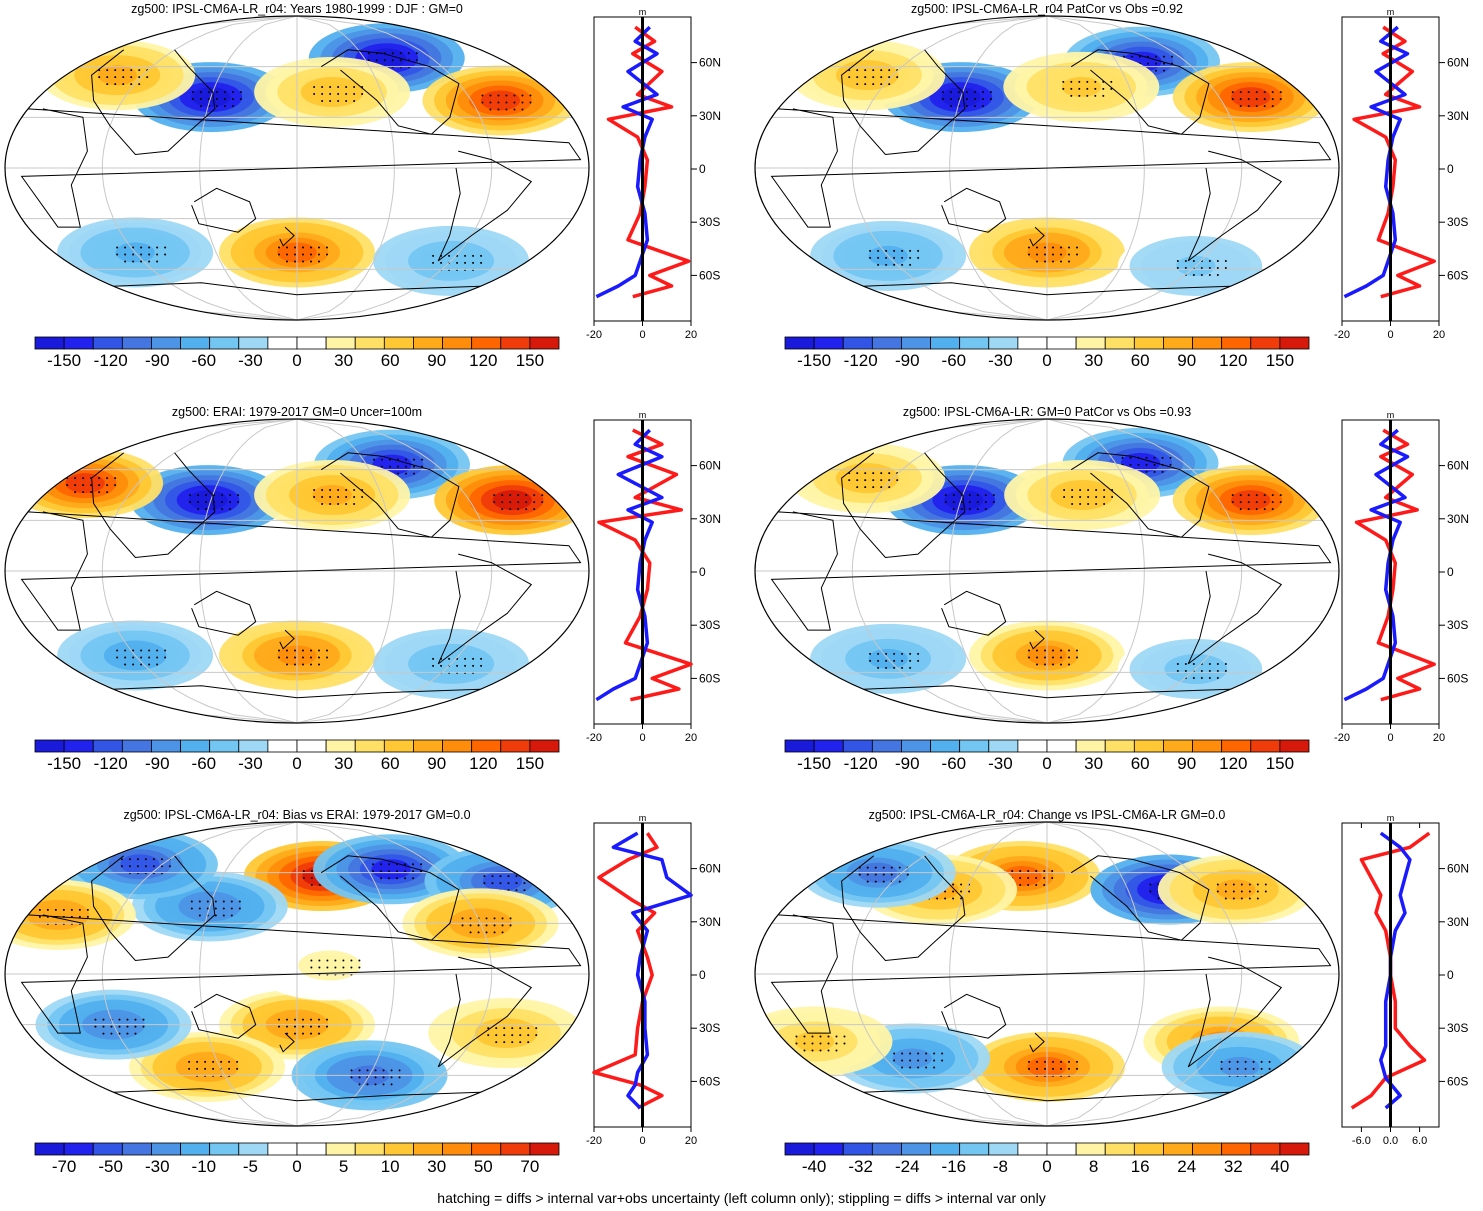 The image size is (1483, 1211). I want to click on map, so click(1047, 168).